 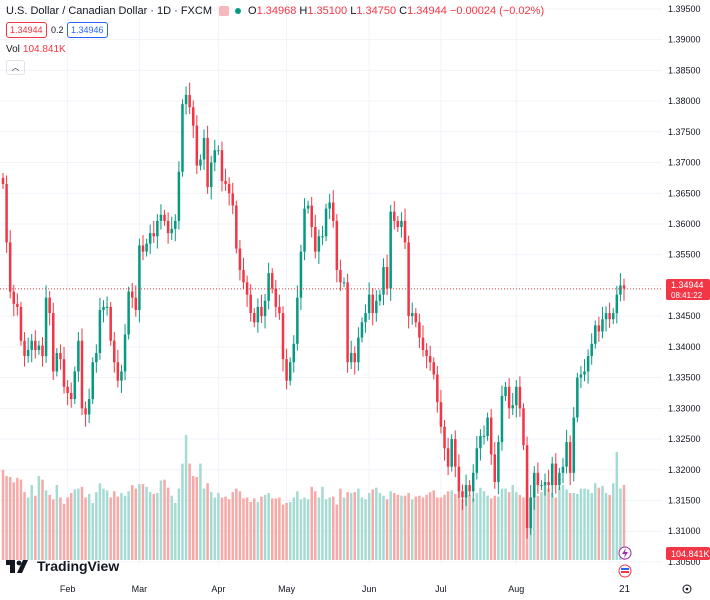 What do you see at coordinates (625, 553) in the screenshot?
I see `lightning-icon` at bounding box center [625, 553].